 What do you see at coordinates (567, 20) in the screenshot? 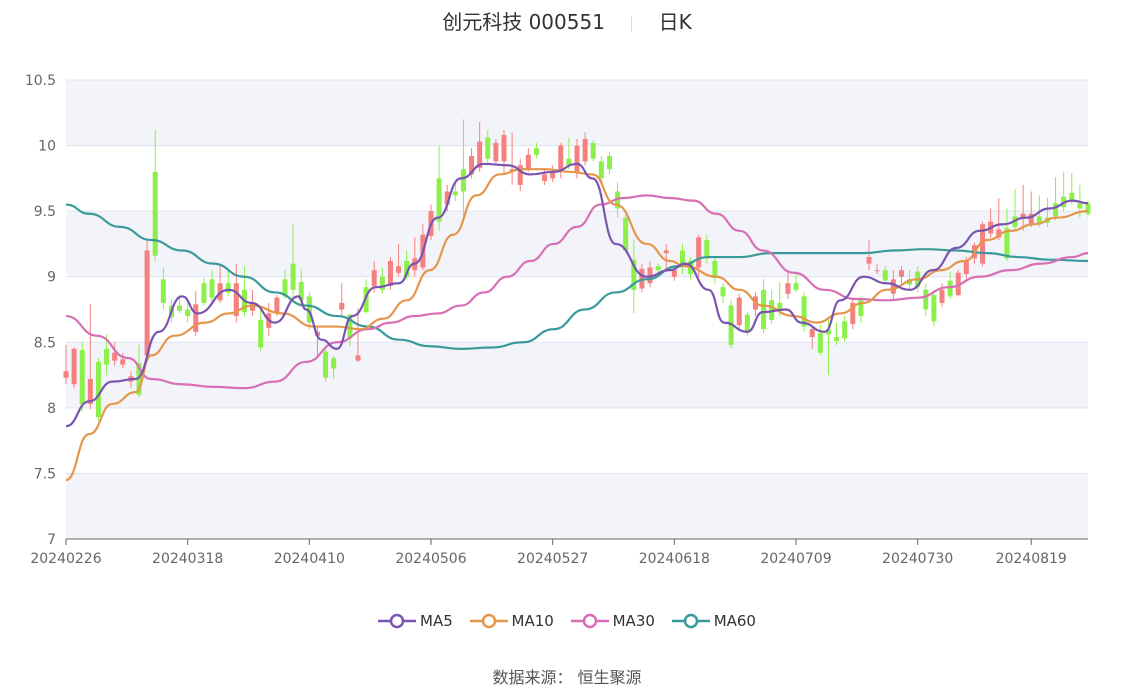
I see `chart-title: 创元科技 000551 日K` at bounding box center [567, 20].